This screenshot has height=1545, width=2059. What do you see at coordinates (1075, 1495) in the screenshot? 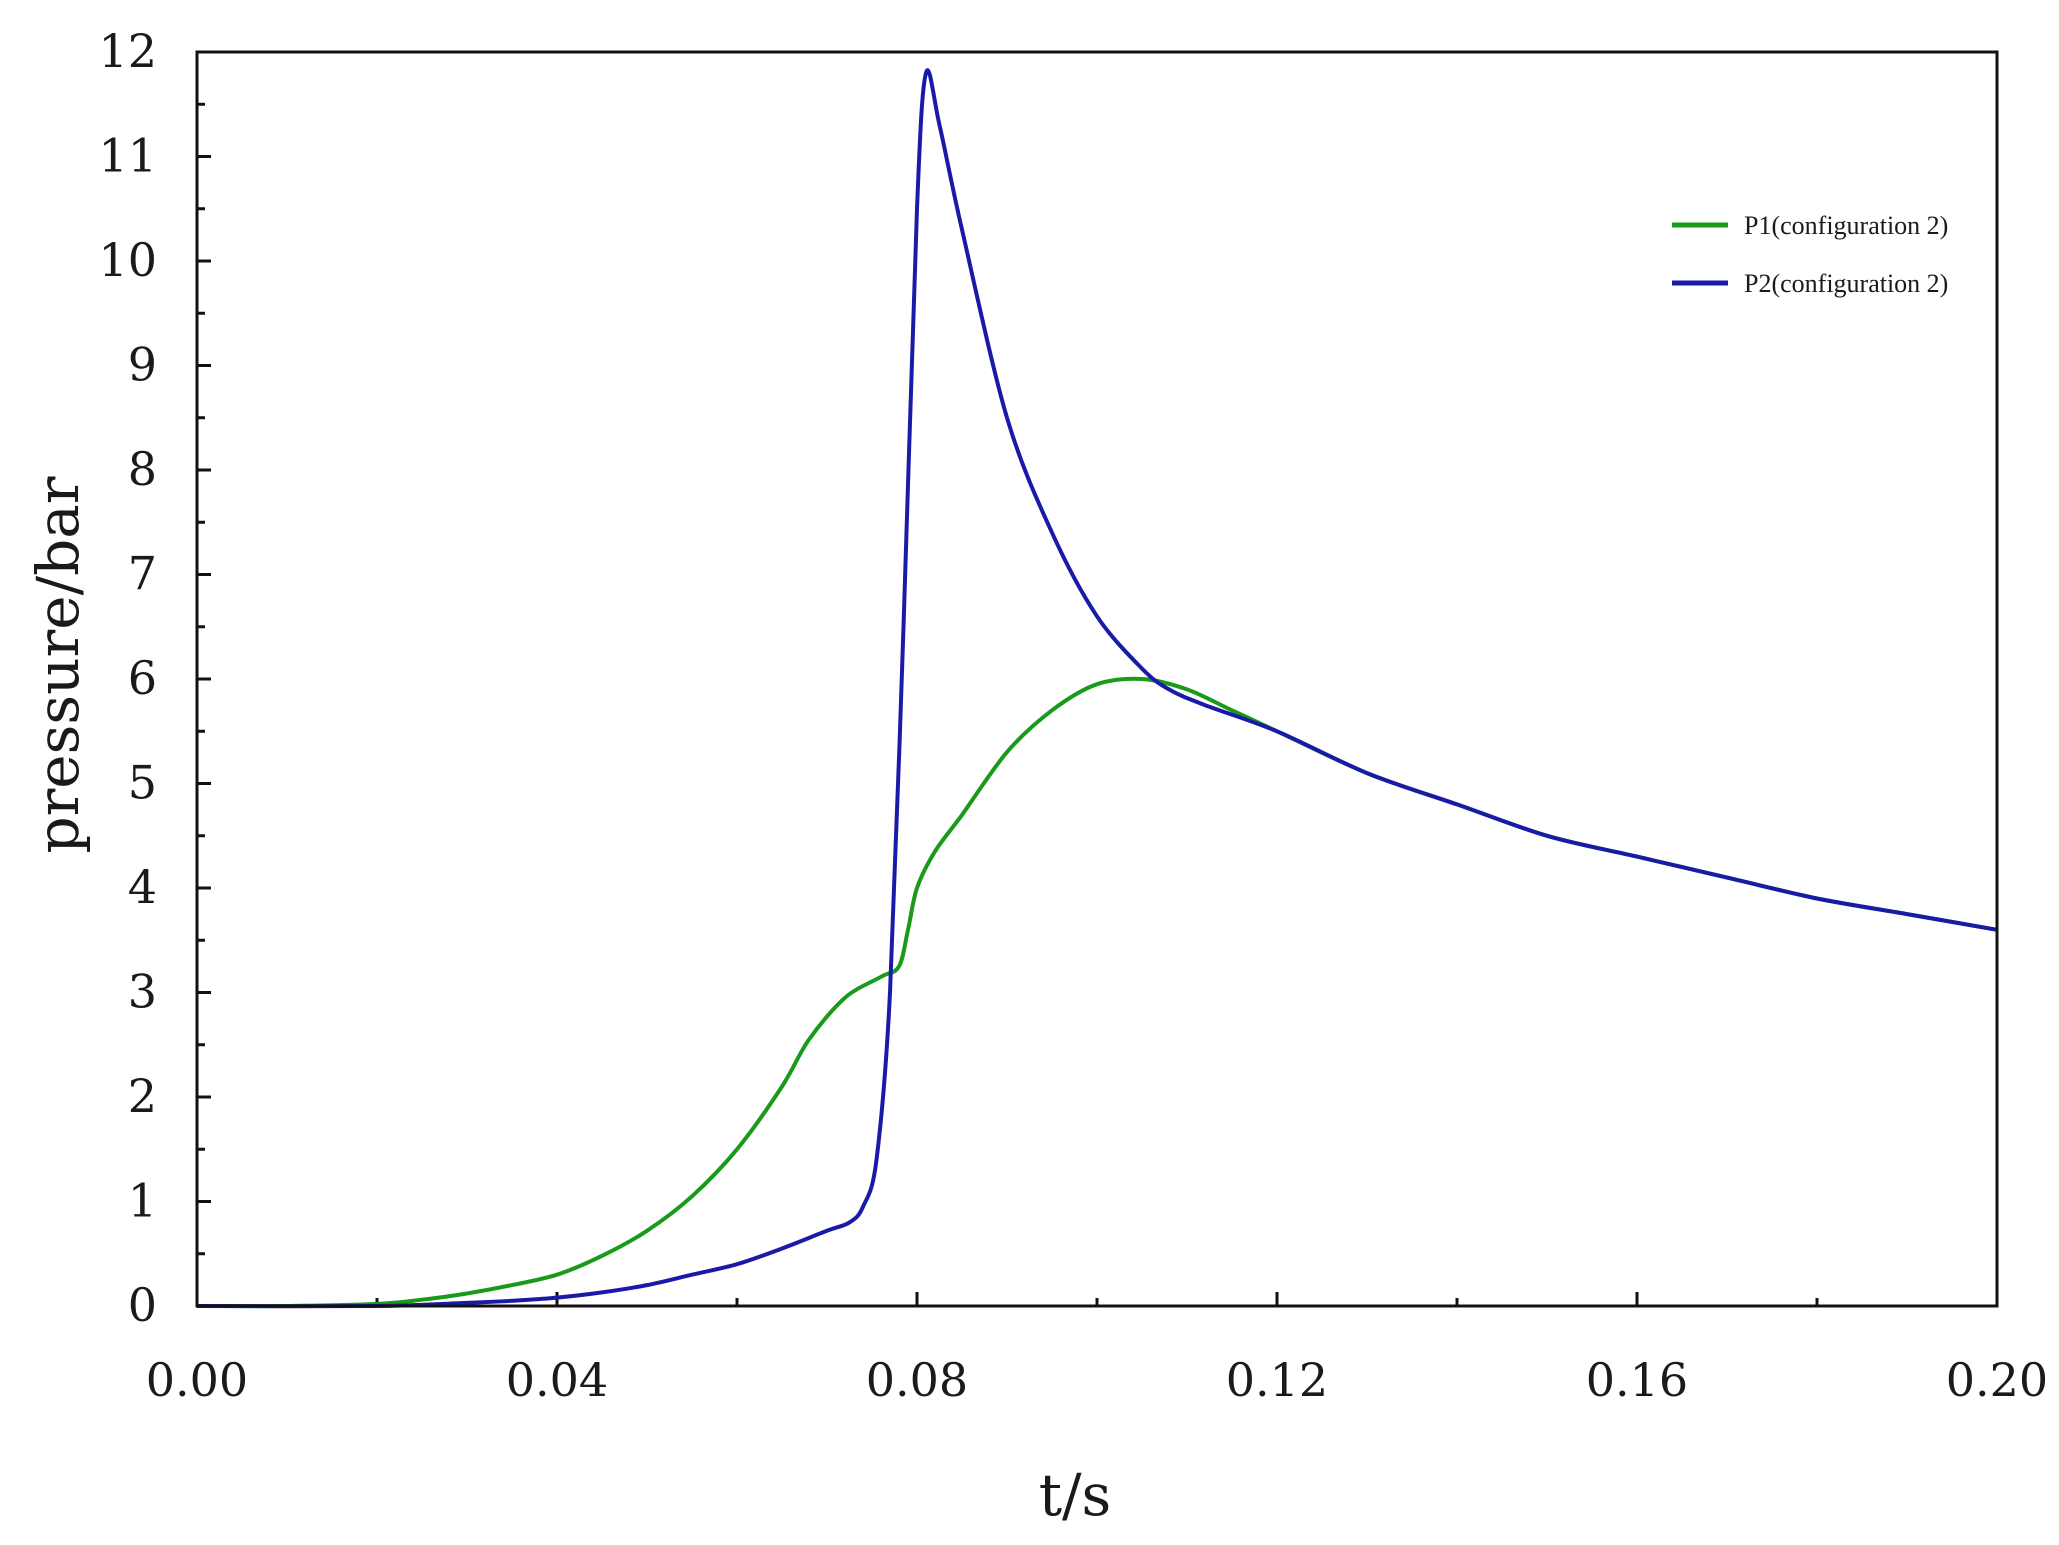
I see `x-axis-title: t/s` at bounding box center [1075, 1495].